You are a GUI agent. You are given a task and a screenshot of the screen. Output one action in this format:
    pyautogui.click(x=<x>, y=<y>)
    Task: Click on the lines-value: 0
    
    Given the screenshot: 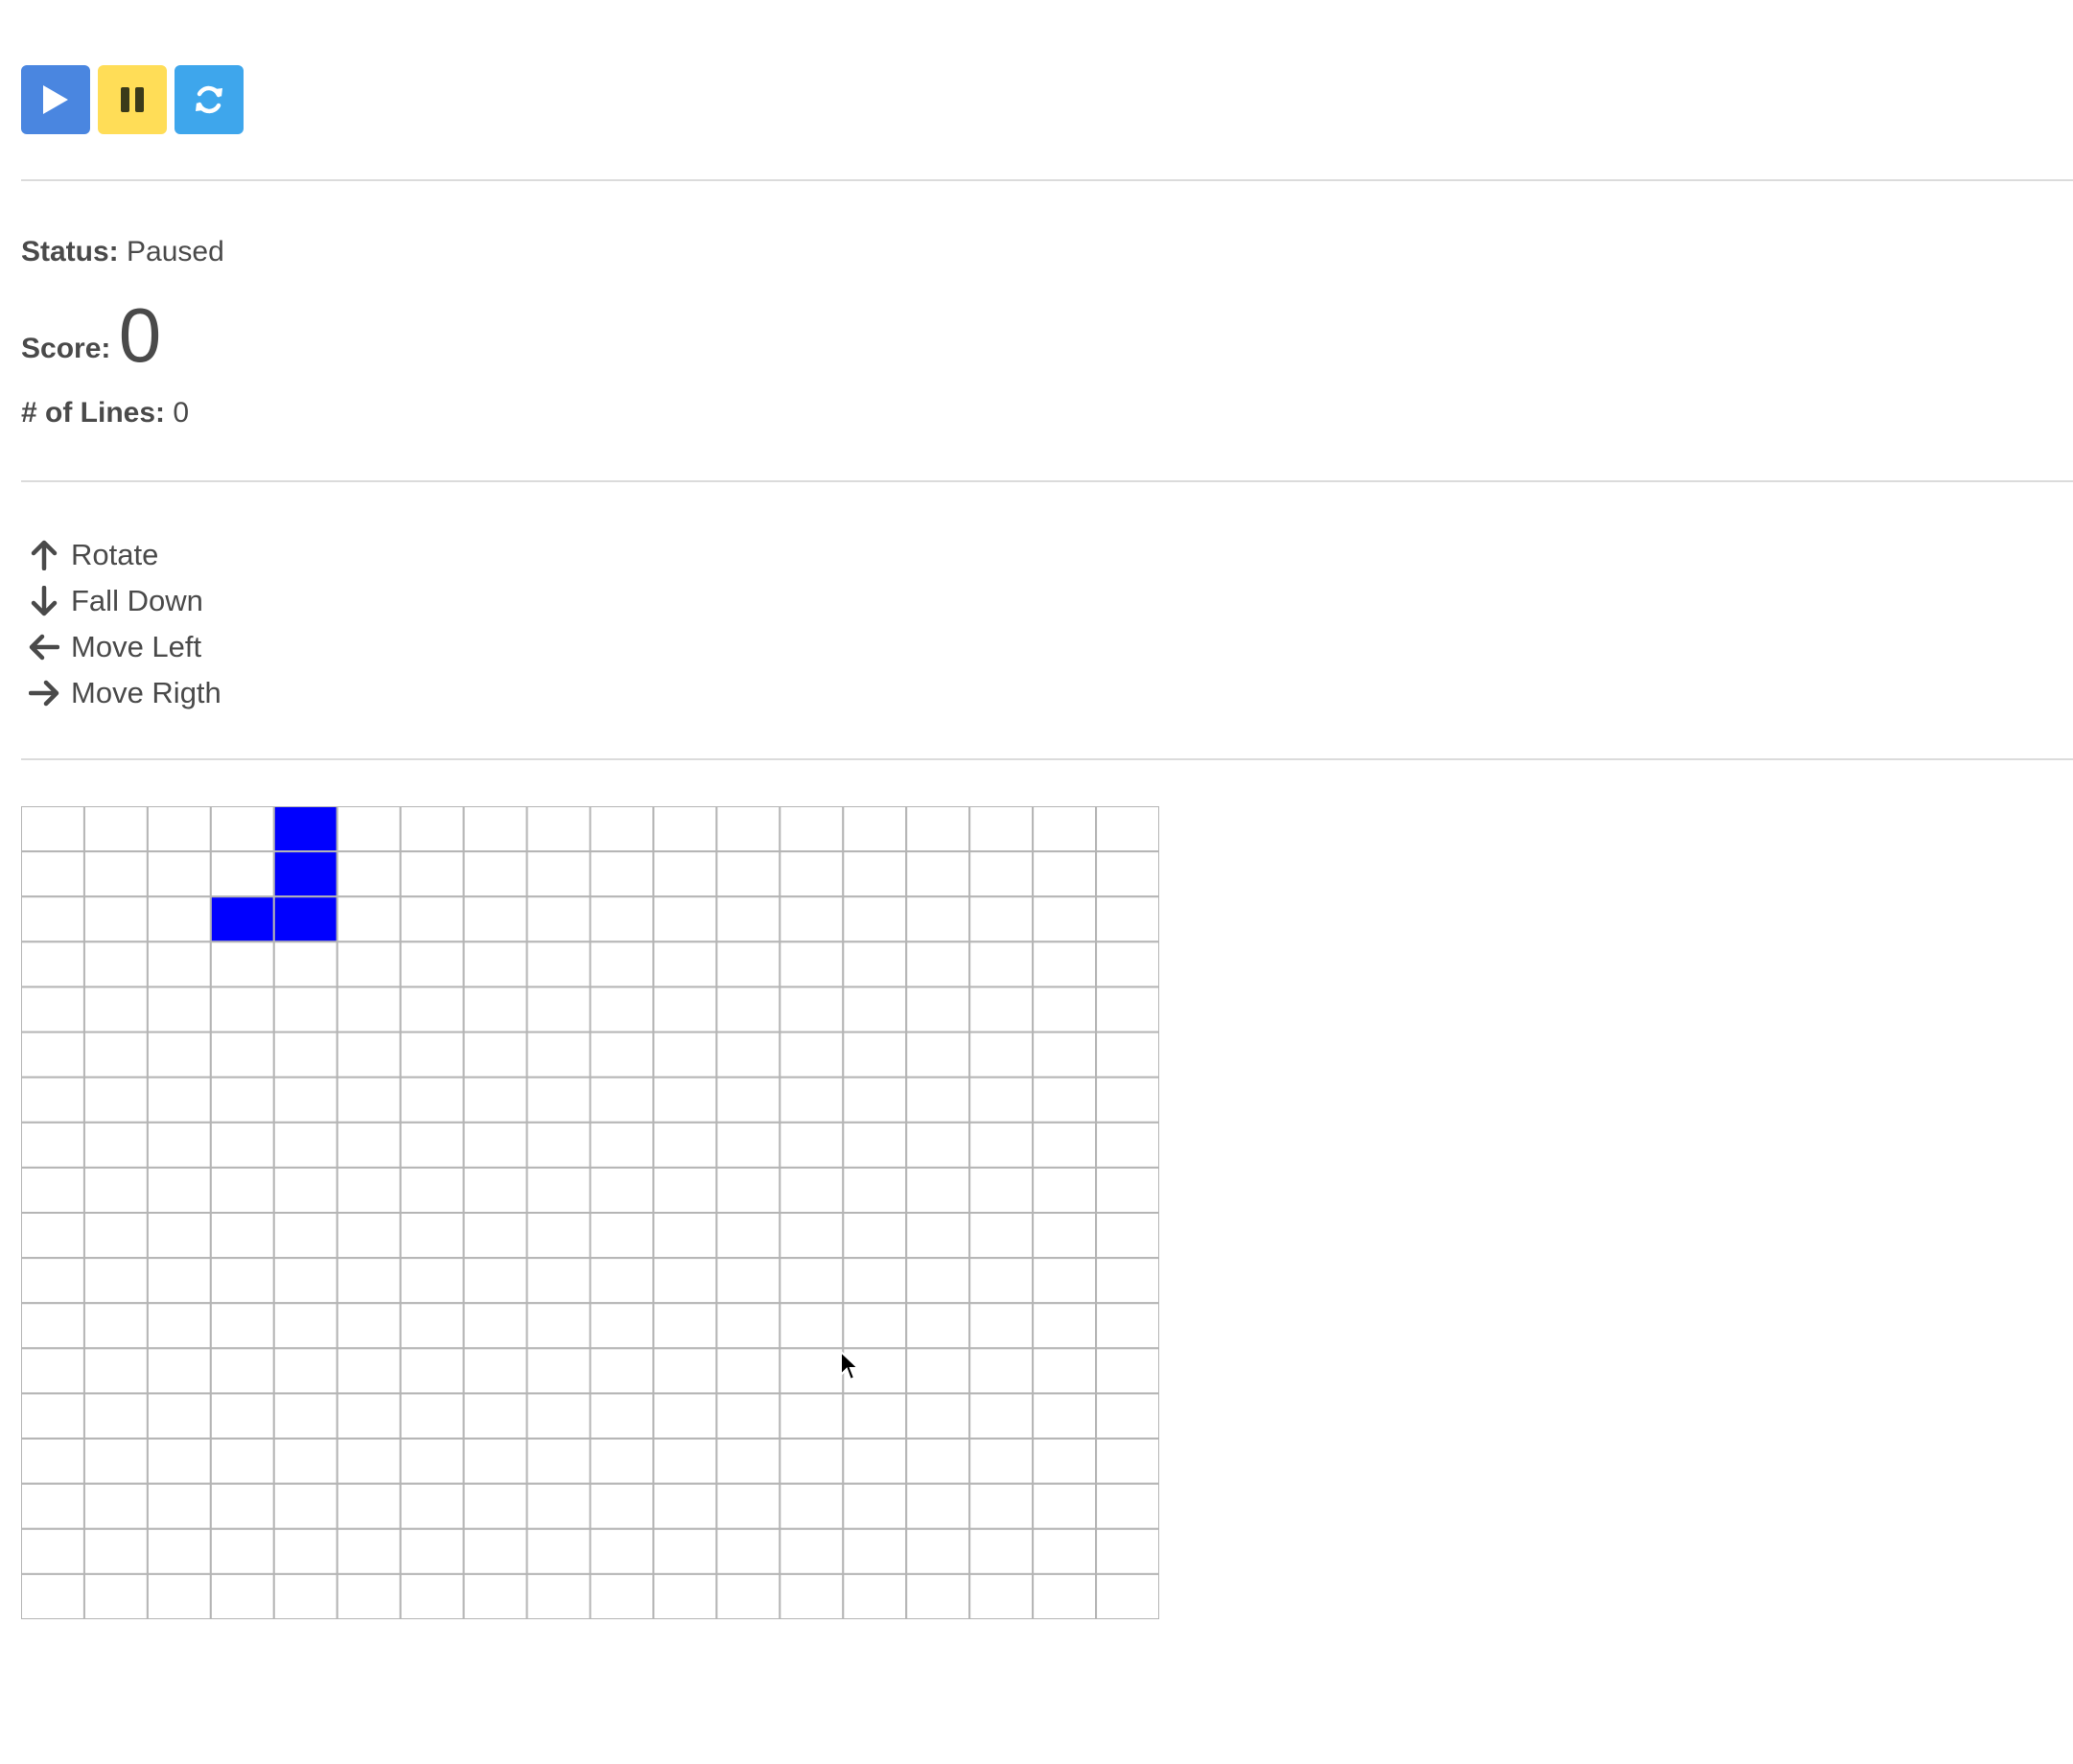 What is the action you would take?
    pyautogui.click(x=181, y=413)
    